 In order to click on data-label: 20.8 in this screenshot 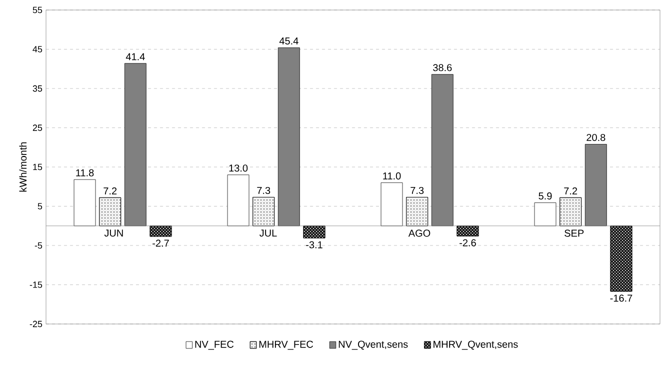, I will do `click(596, 138)`.